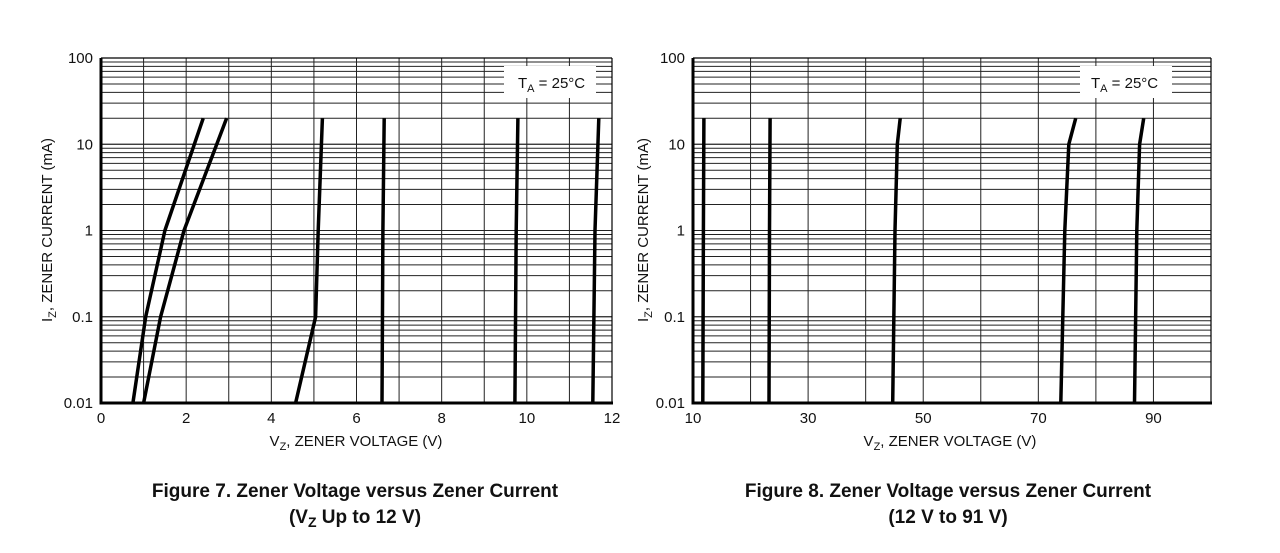  What do you see at coordinates (923, 418) in the screenshot?
I see `x-tick-label: 50` at bounding box center [923, 418].